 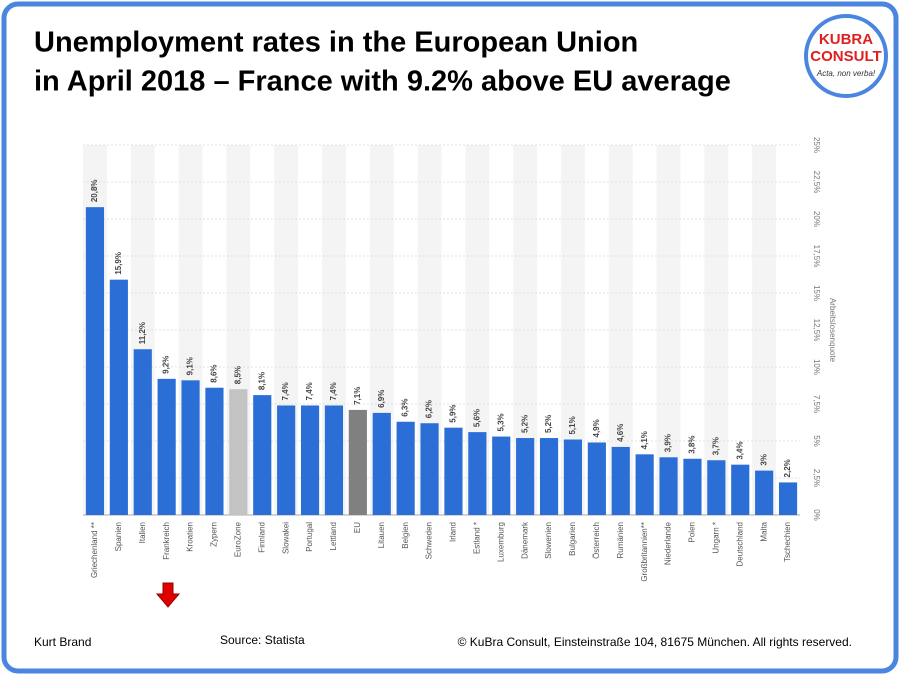 I want to click on x-tick-label: Deutschland, so click(x=739, y=544).